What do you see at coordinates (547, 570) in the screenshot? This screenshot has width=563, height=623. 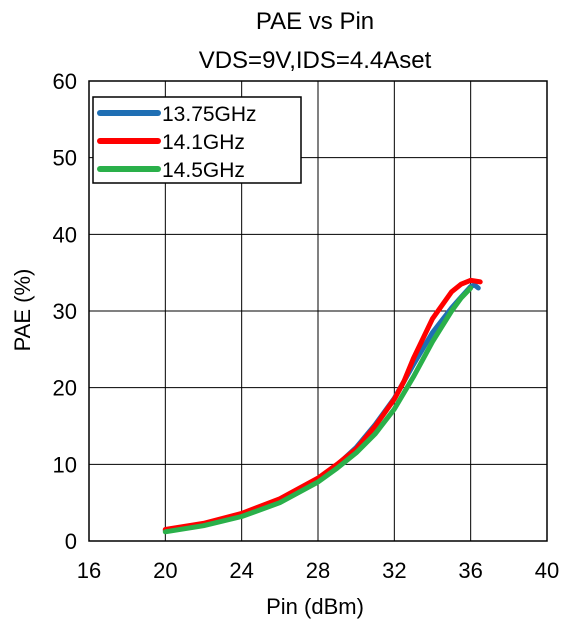 I see `x-tick-label: 40` at bounding box center [547, 570].